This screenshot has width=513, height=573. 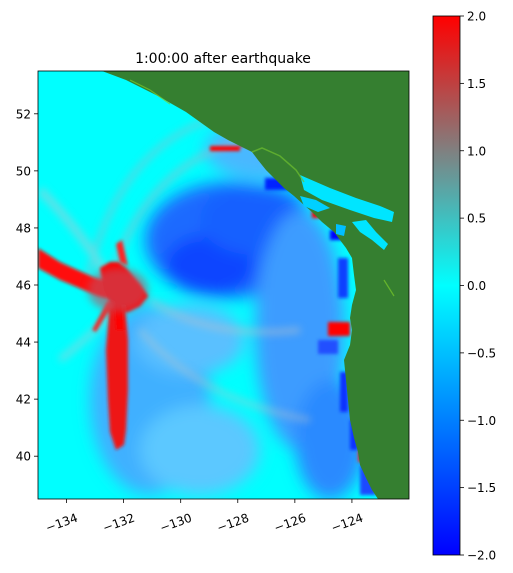 What do you see at coordinates (347, 212) in the screenshot?
I see `inland-waters` at bounding box center [347, 212].